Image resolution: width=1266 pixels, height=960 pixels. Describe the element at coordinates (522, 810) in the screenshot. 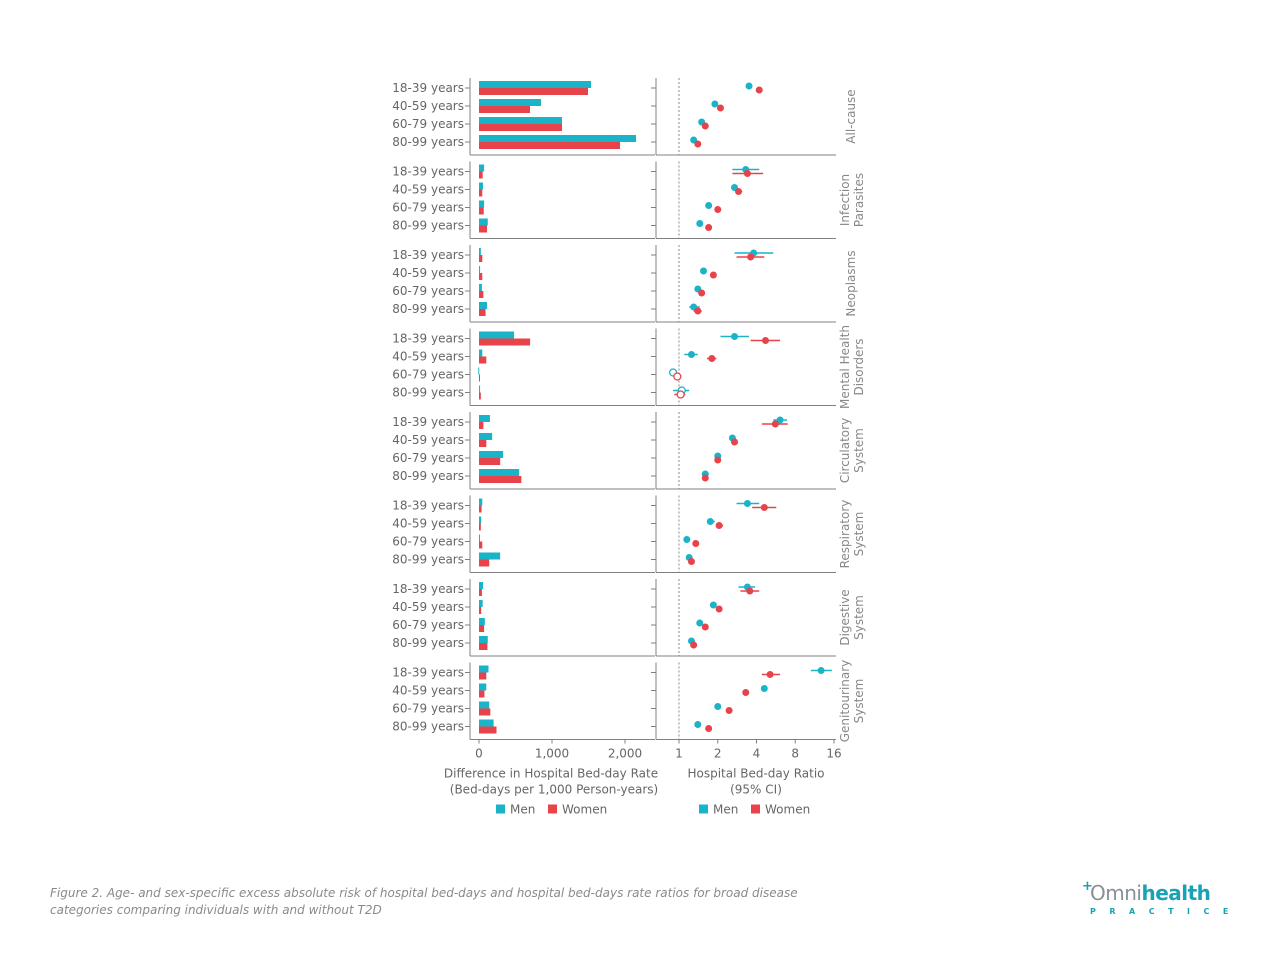

I see `bar-legend-men-label: Men` at that location.